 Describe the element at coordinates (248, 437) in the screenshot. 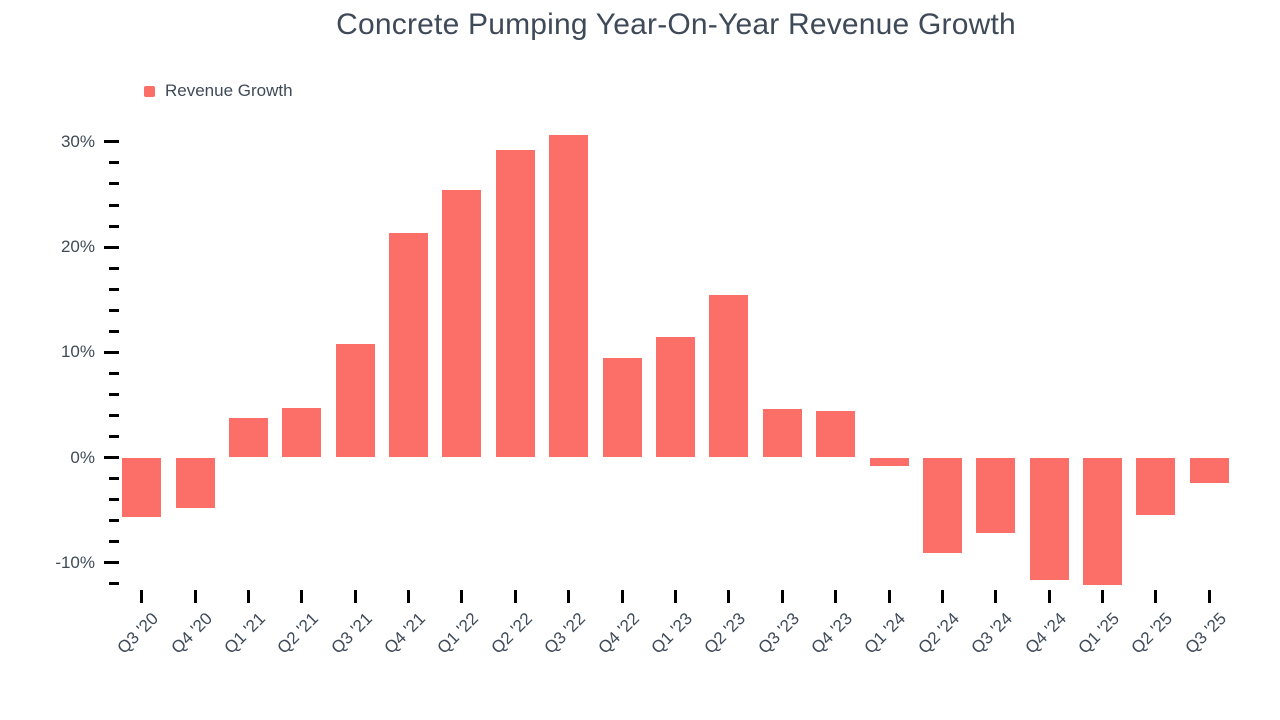

I see `bar-q121` at that location.